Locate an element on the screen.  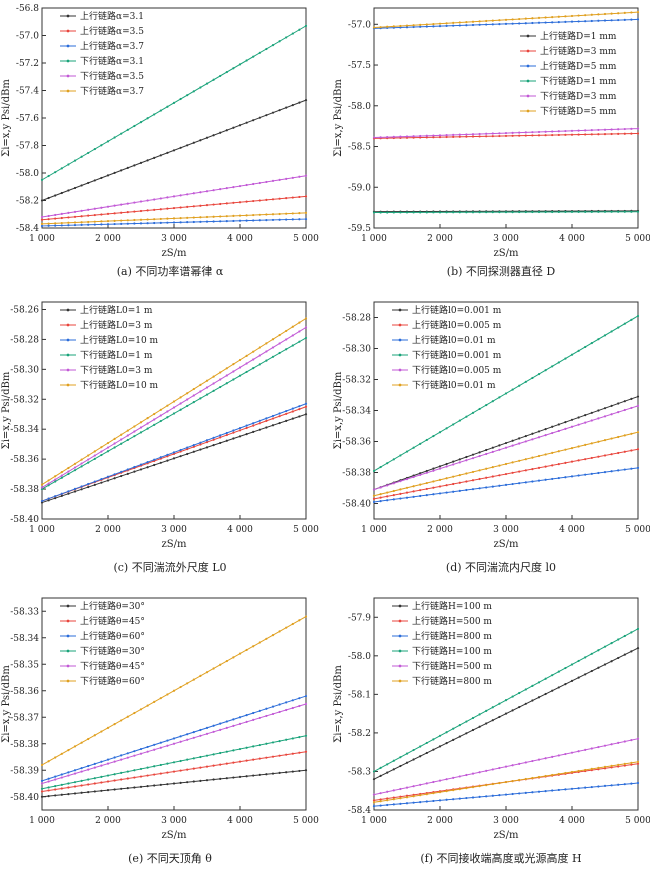
legend-label: 上行链路H=100 m is located at coordinates (452, 606).